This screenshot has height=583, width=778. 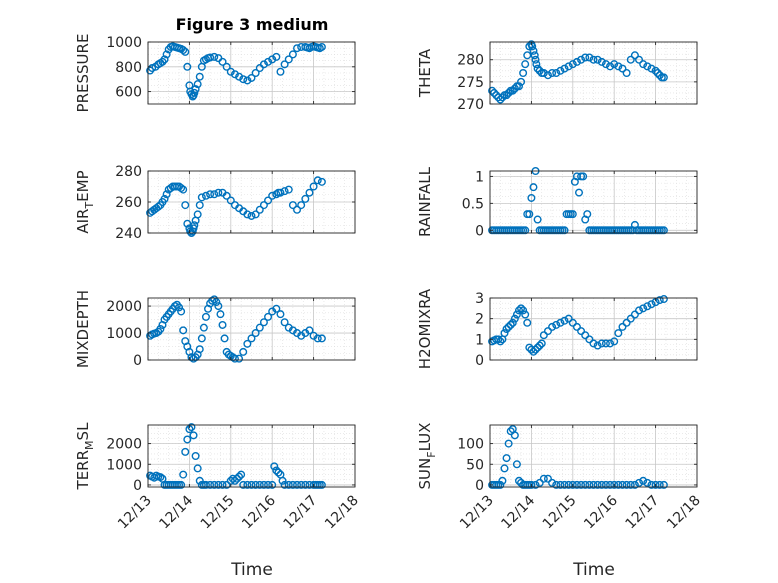 I want to click on y-tick-label: 1, so click(x=479, y=177).